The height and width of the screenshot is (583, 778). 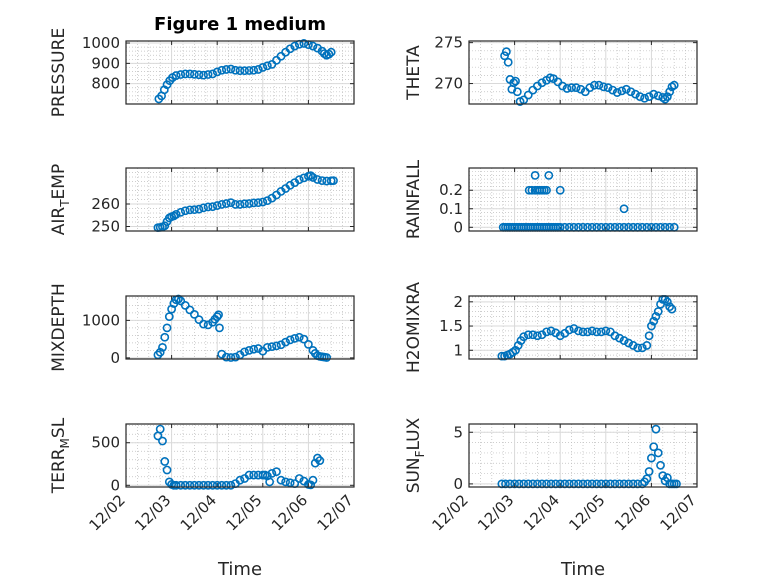 I want to click on y-tick-label: 1000, so click(x=101, y=43).